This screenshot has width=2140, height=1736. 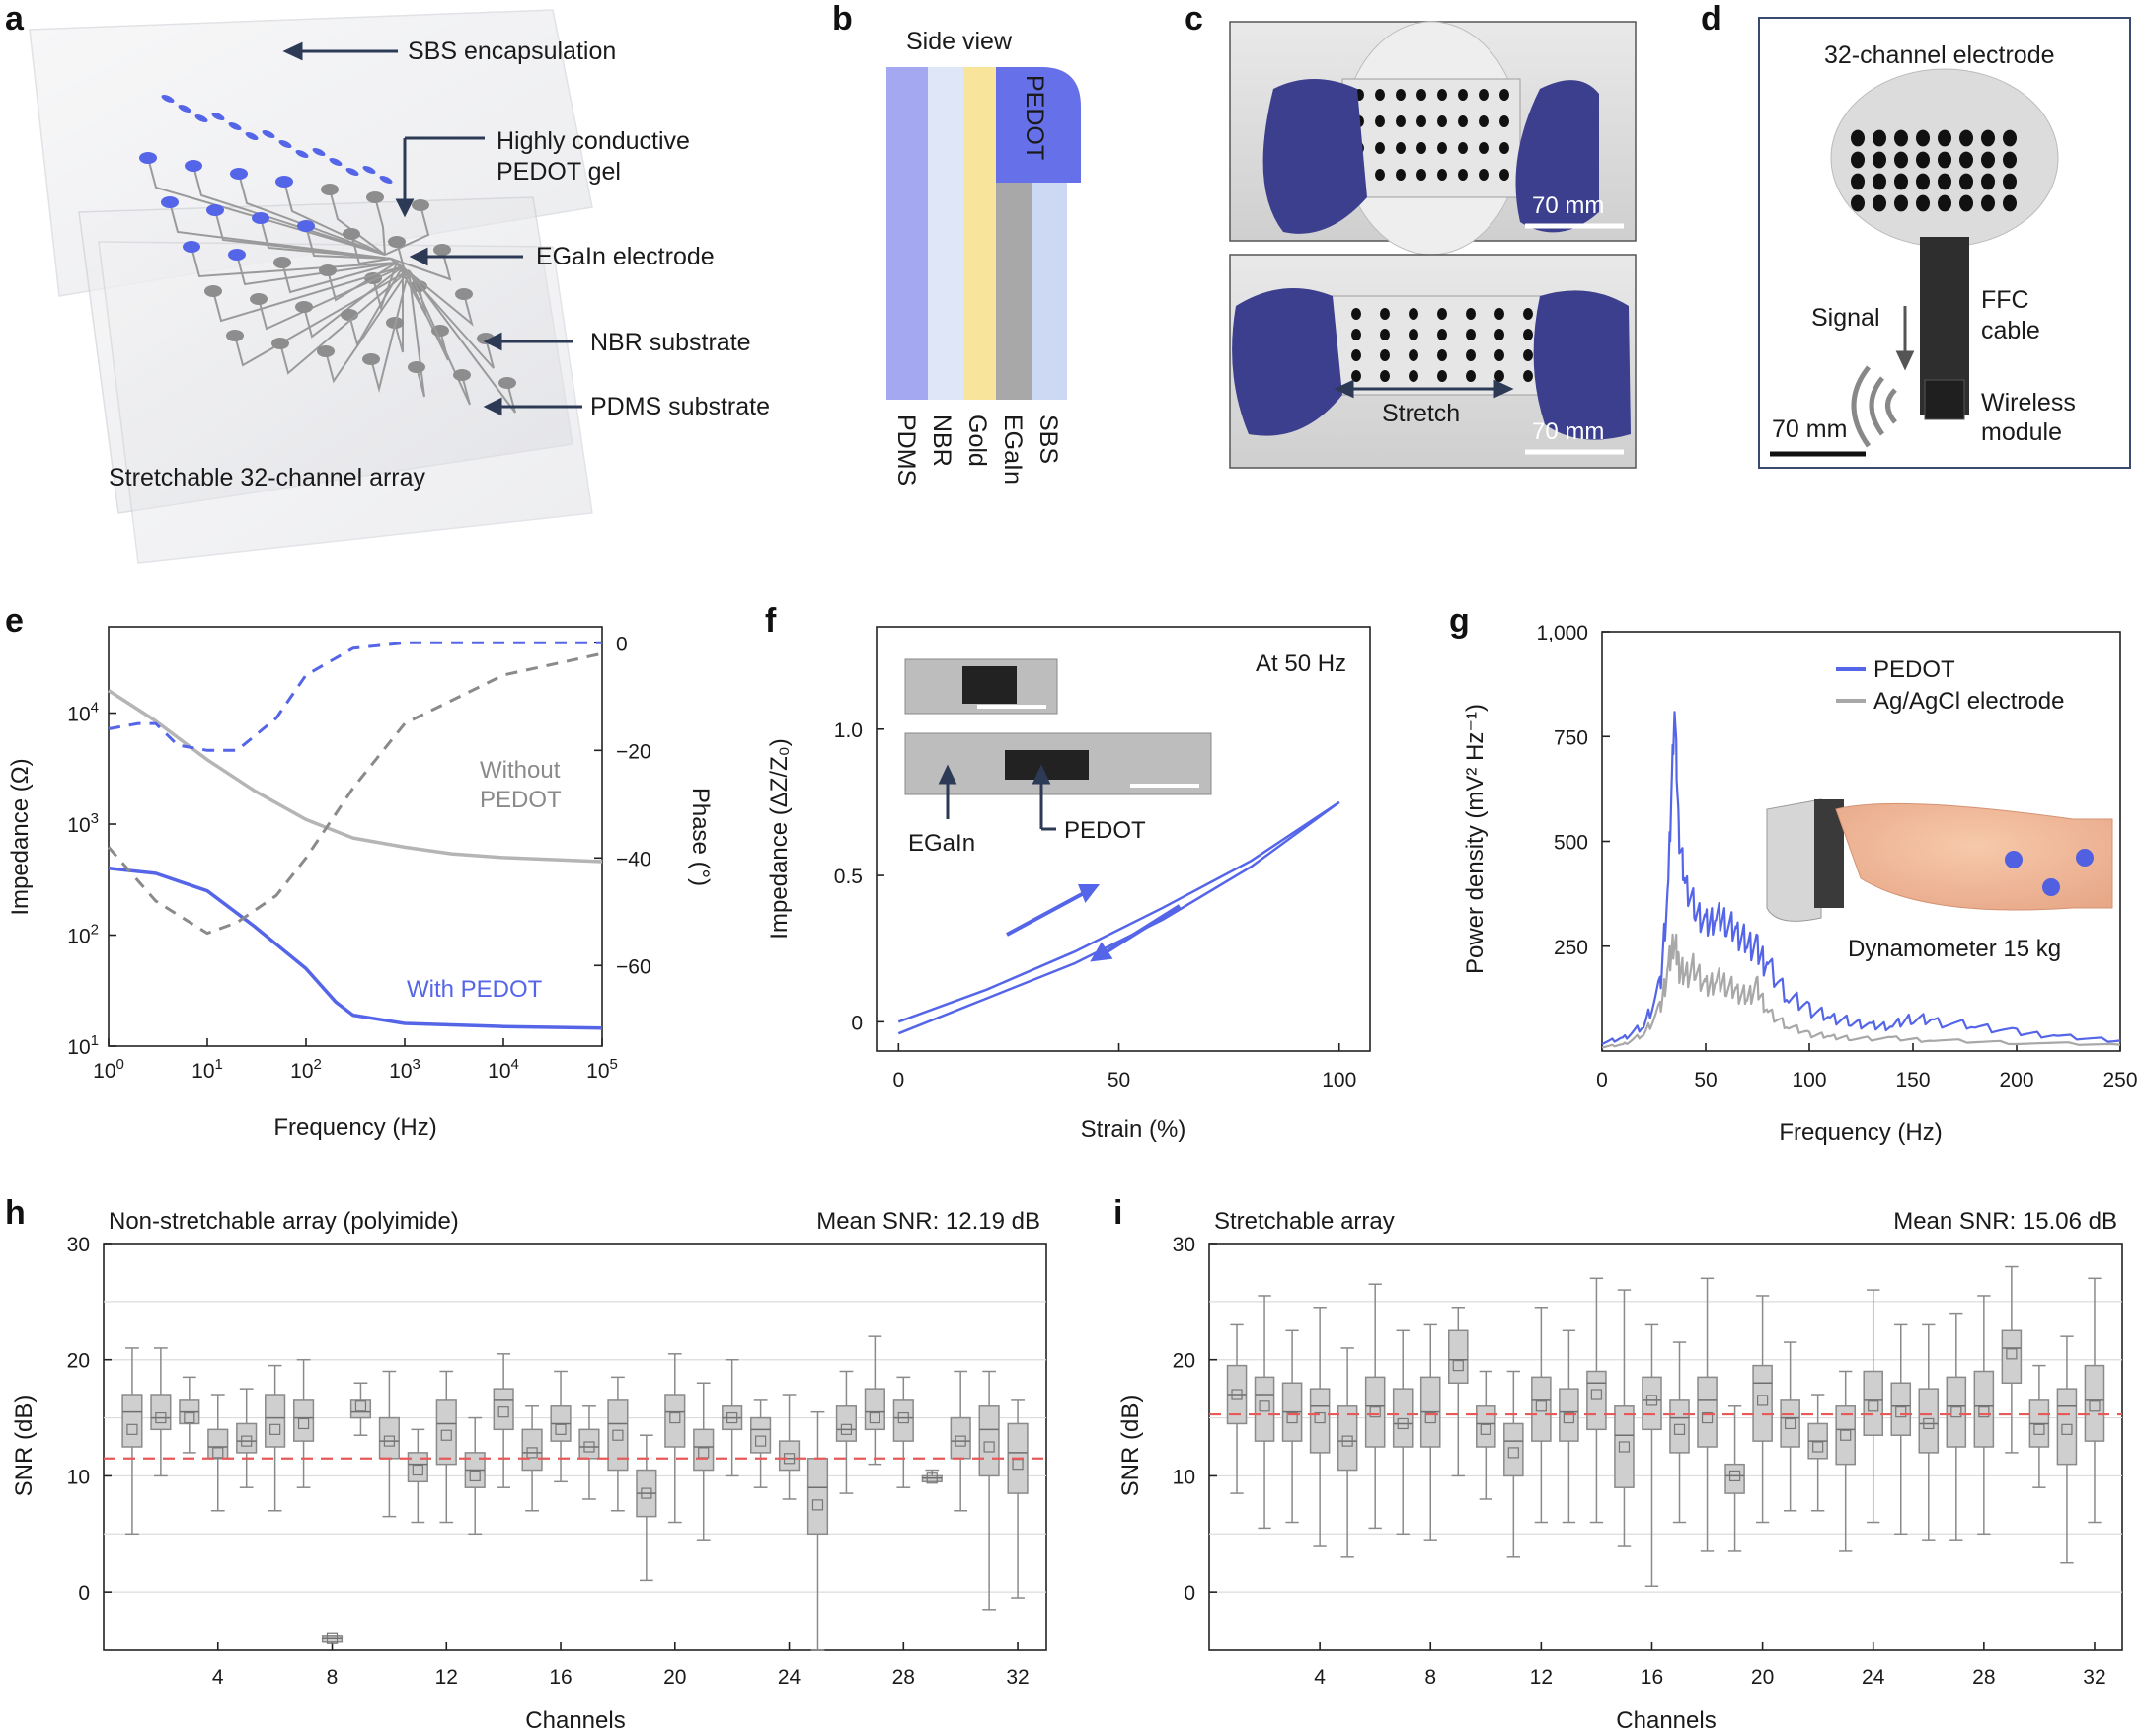 I want to click on y-tick-label: 500, so click(x=1571, y=843).